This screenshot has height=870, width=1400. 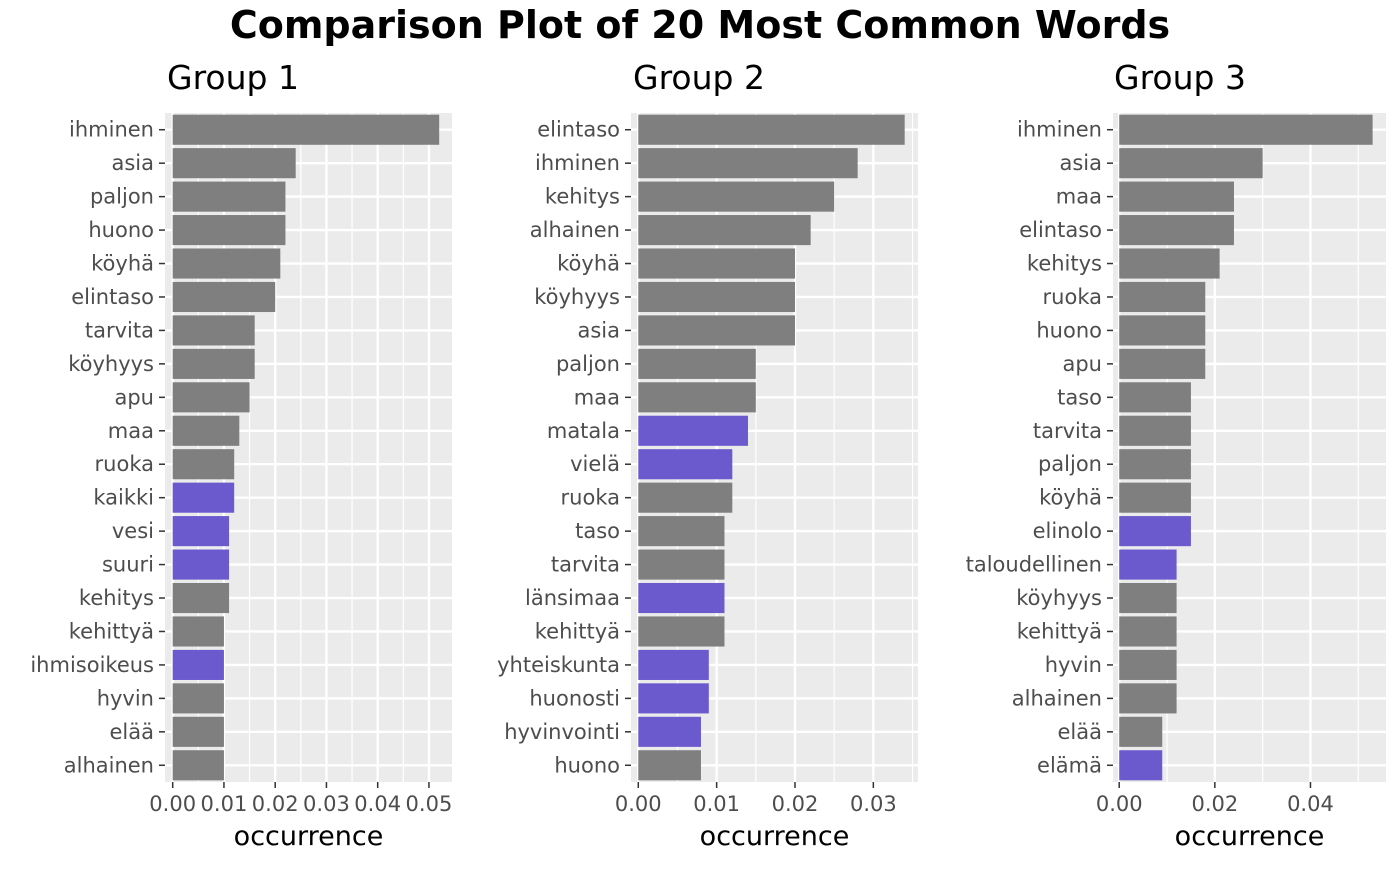 What do you see at coordinates (673, 698) in the screenshot?
I see `bar-huonosti` at bounding box center [673, 698].